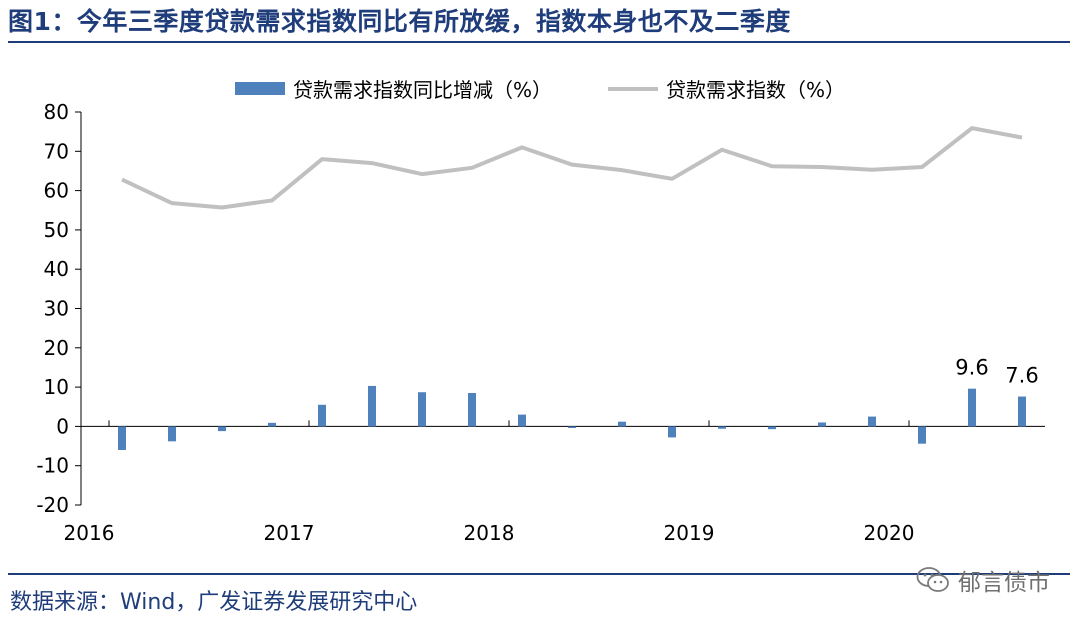  What do you see at coordinates (259, 88) in the screenshot?
I see `legend-bar-swatch` at bounding box center [259, 88].